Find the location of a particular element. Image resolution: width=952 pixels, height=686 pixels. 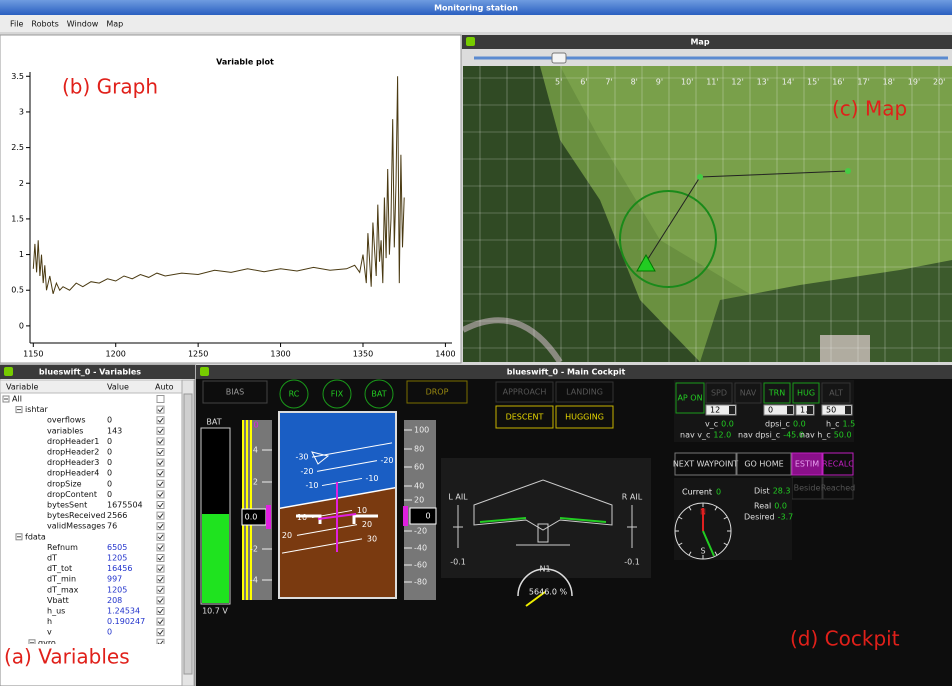

menu-item: File is located at coordinates (16, 24).